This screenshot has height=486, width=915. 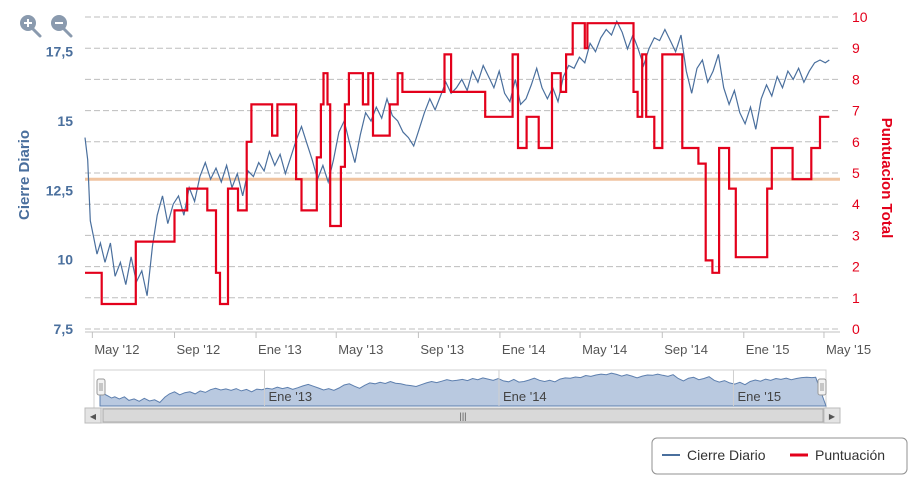 I want to click on x-tick-label: Sep '12, so click(x=199, y=349).